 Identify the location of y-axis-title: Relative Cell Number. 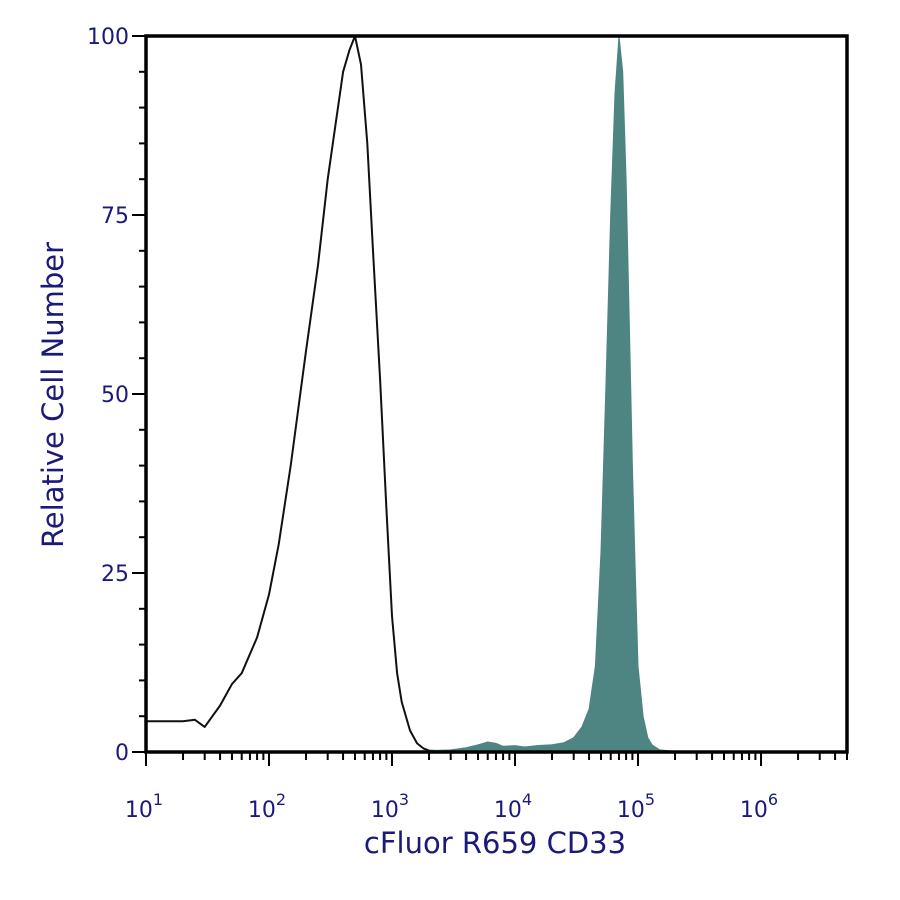
(53, 395).